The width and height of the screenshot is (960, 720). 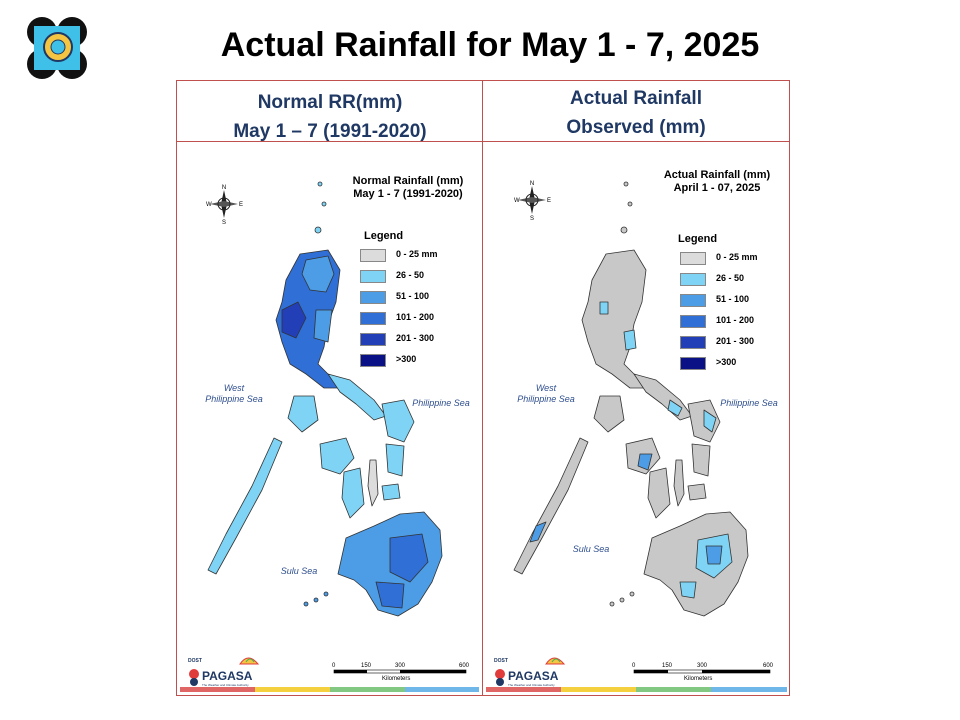 What do you see at coordinates (490, 45) in the screenshot?
I see `slide-title: Actual Rainfall for May 1 - 7, 2025` at bounding box center [490, 45].